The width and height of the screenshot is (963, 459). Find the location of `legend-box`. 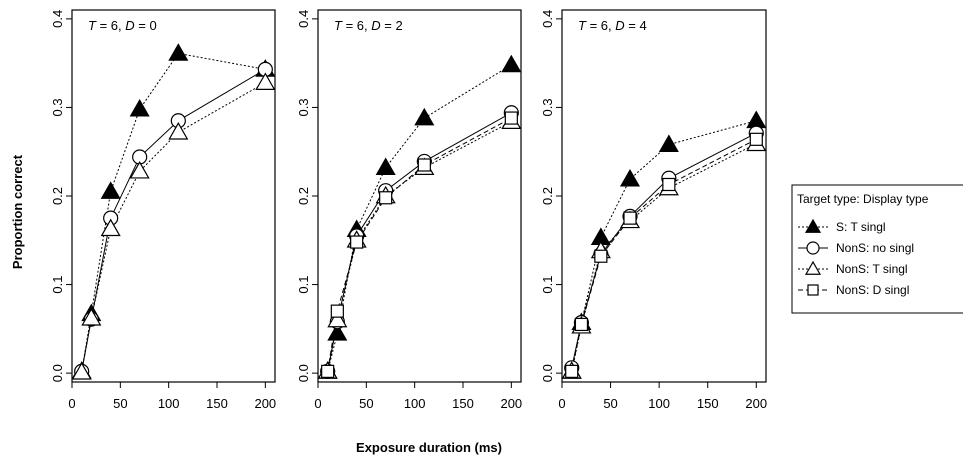

legend-box is located at coordinates (877, 249).